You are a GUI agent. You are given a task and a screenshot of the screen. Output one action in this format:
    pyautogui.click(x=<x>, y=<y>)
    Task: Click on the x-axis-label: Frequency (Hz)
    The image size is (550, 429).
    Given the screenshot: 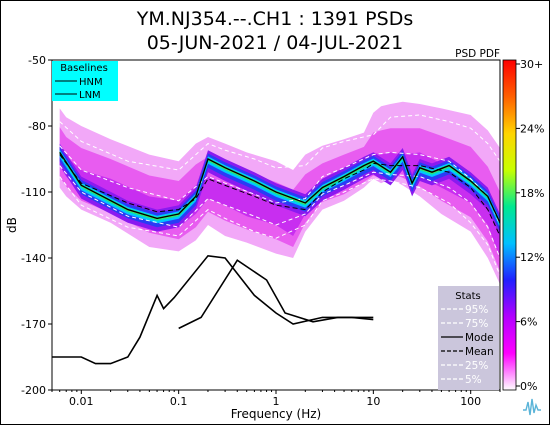 What is the action you would take?
    pyautogui.click(x=276, y=414)
    